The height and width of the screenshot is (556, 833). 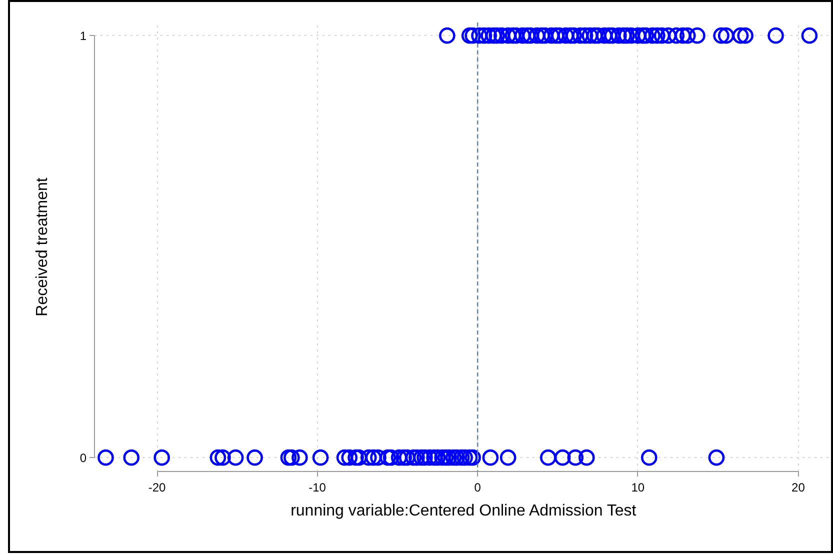 What do you see at coordinates (463, 511) in the screenshot?
I see `x-axis-title: running variable:Centered Online Admission Test` at bounding box center [463, 511].